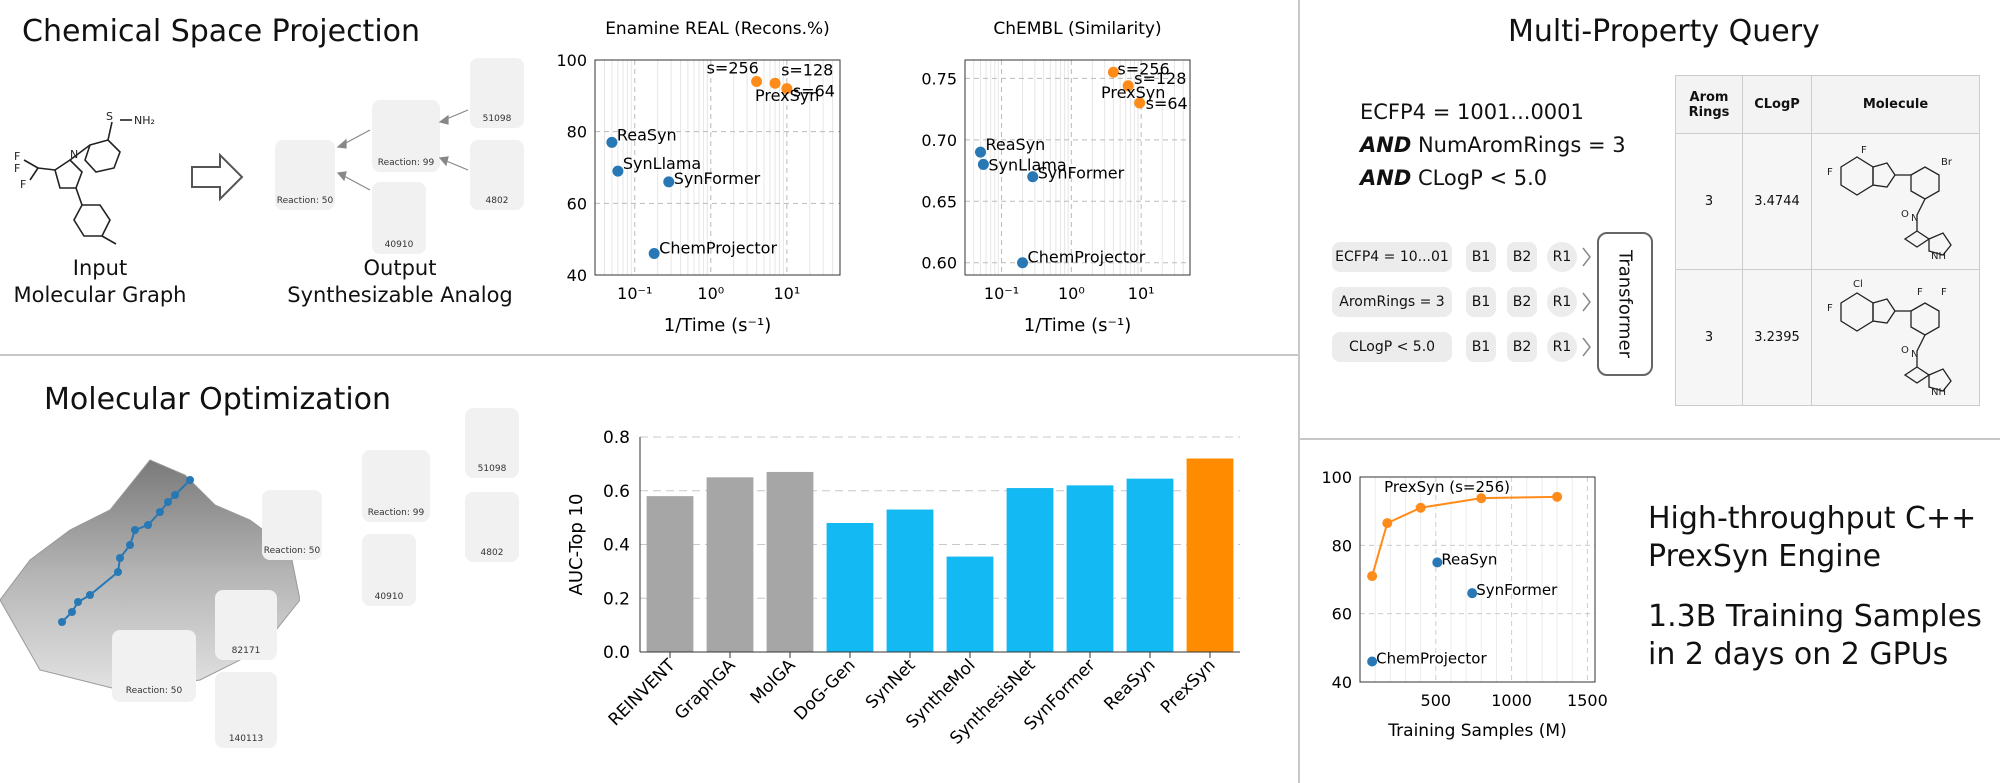 The height and width of the screenshot is (783, 2000). What do you see at coordinates (1815, 616) in the screenshot?
I see `engine-line: 1.3B Training Samples` at bounding box center [1815, 616].